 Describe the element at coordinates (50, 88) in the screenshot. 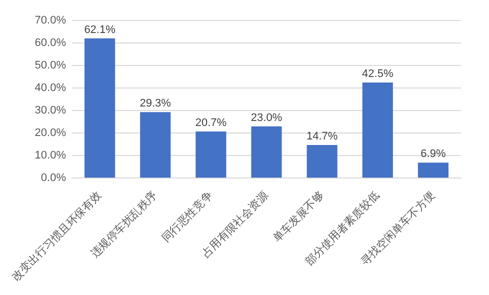

I see `y-tick-label: 40.0%` at that location.